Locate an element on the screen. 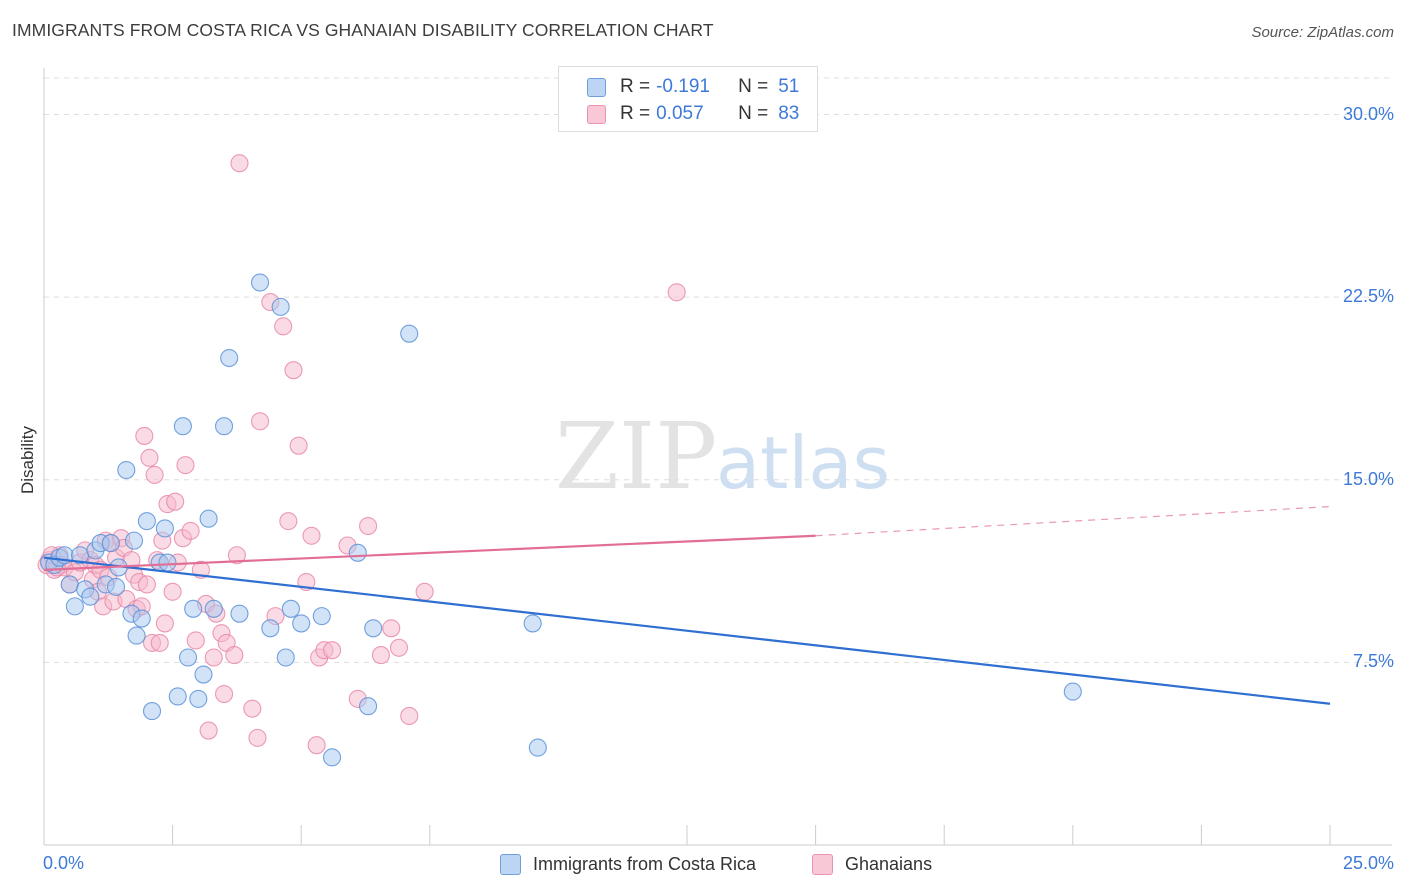 This screenshot has width=1406, height=892. legend-swatch-pink is located at coordinates (596, 114).